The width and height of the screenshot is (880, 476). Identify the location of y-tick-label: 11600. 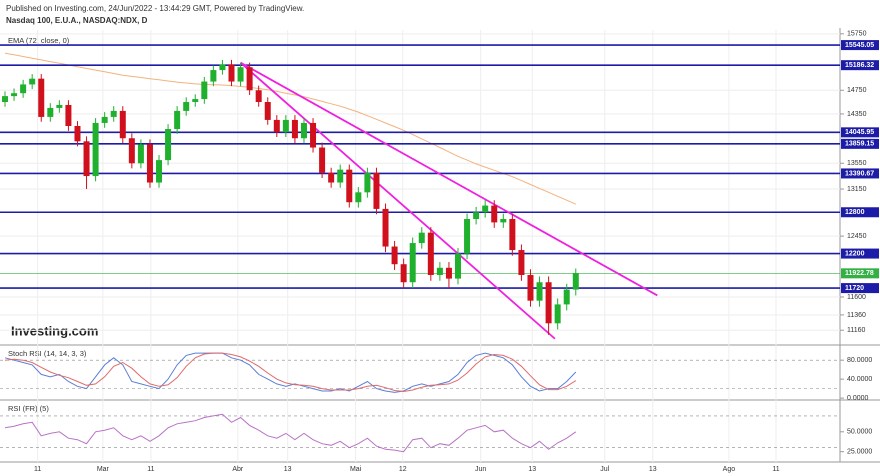
(856, 297).